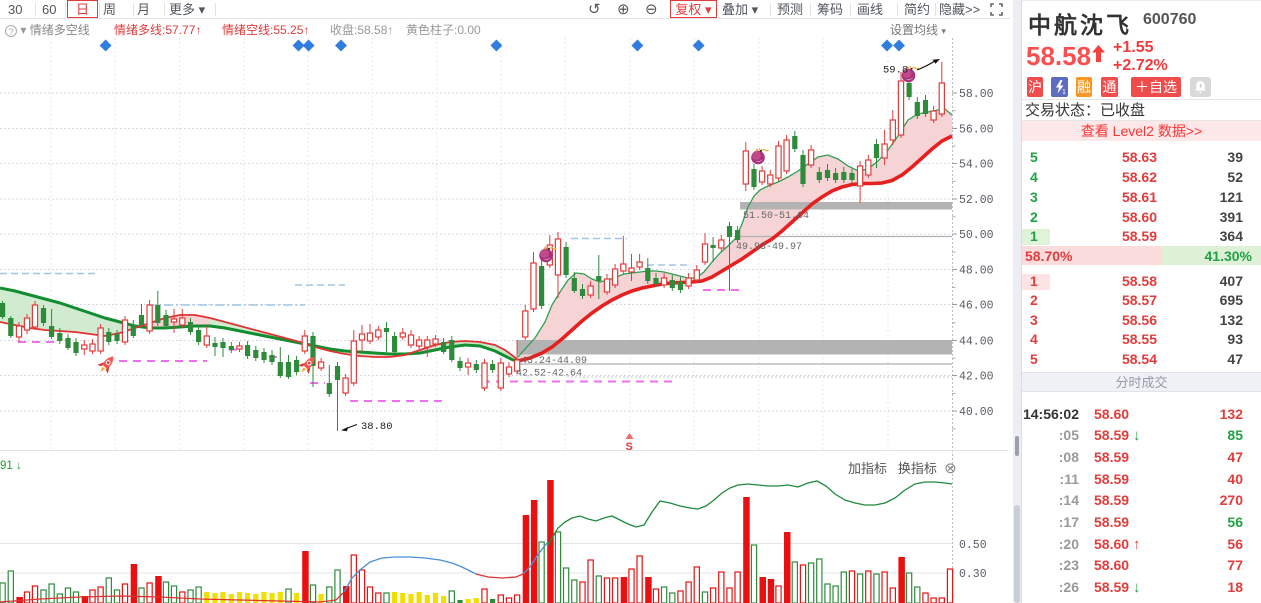 This screenshot has height=603, width=1261. What do you see at coordinates (976, 235) in the screenshot?
I see `svg-text: 50.00` at bounding box center [976, 235].